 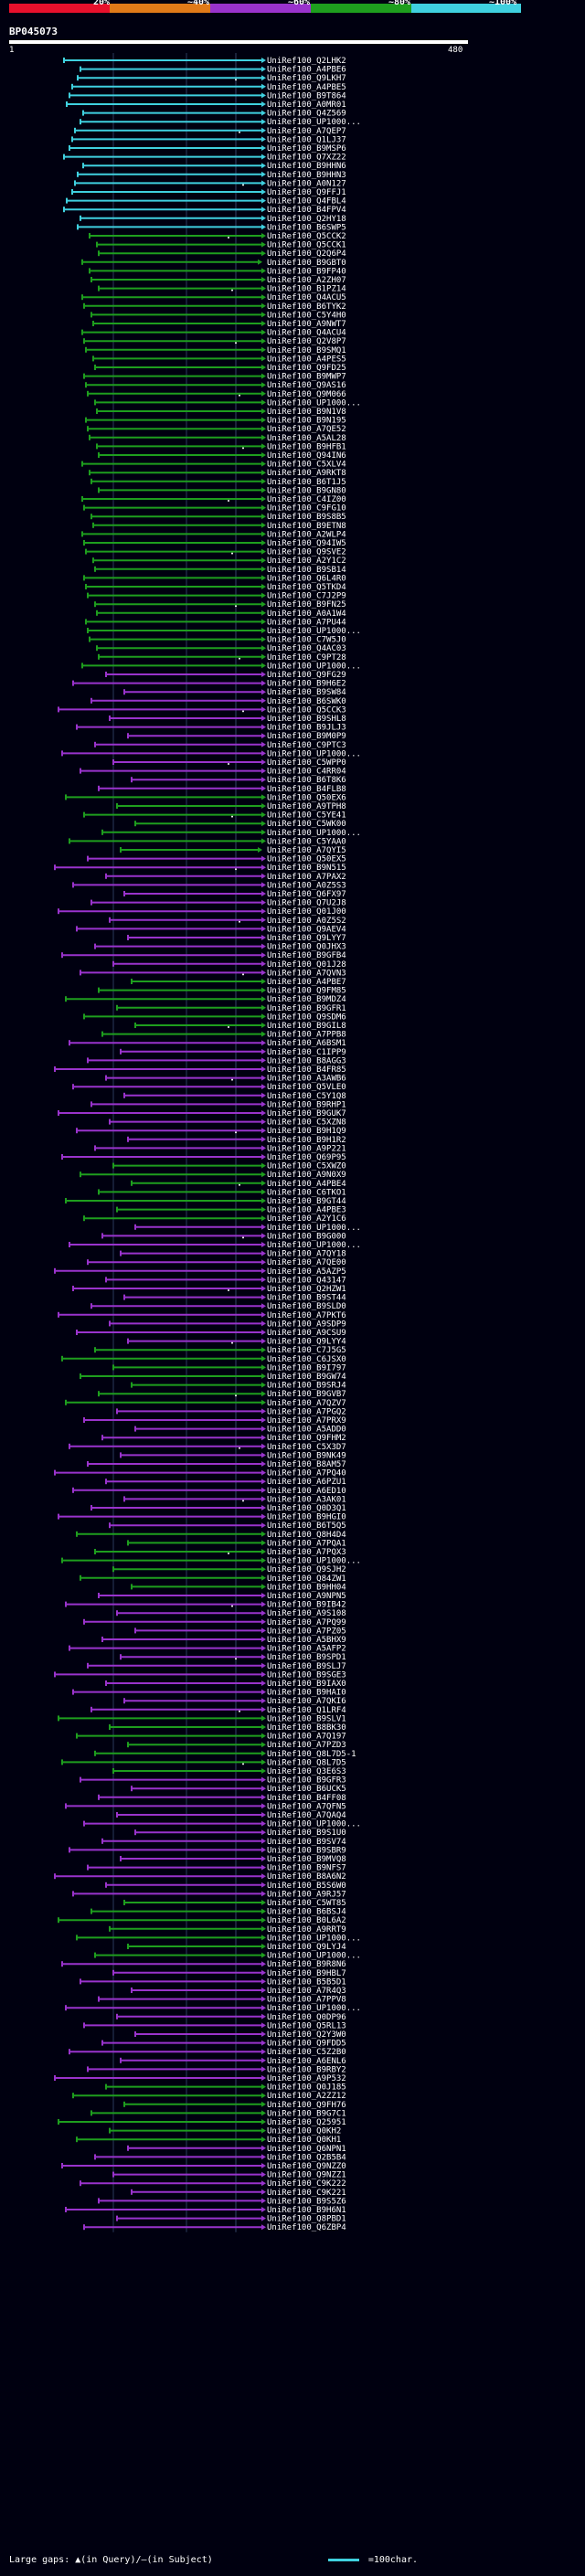 I want to click on hit-label: UniRef100_B9SHL8, so click(x=307, y=719).